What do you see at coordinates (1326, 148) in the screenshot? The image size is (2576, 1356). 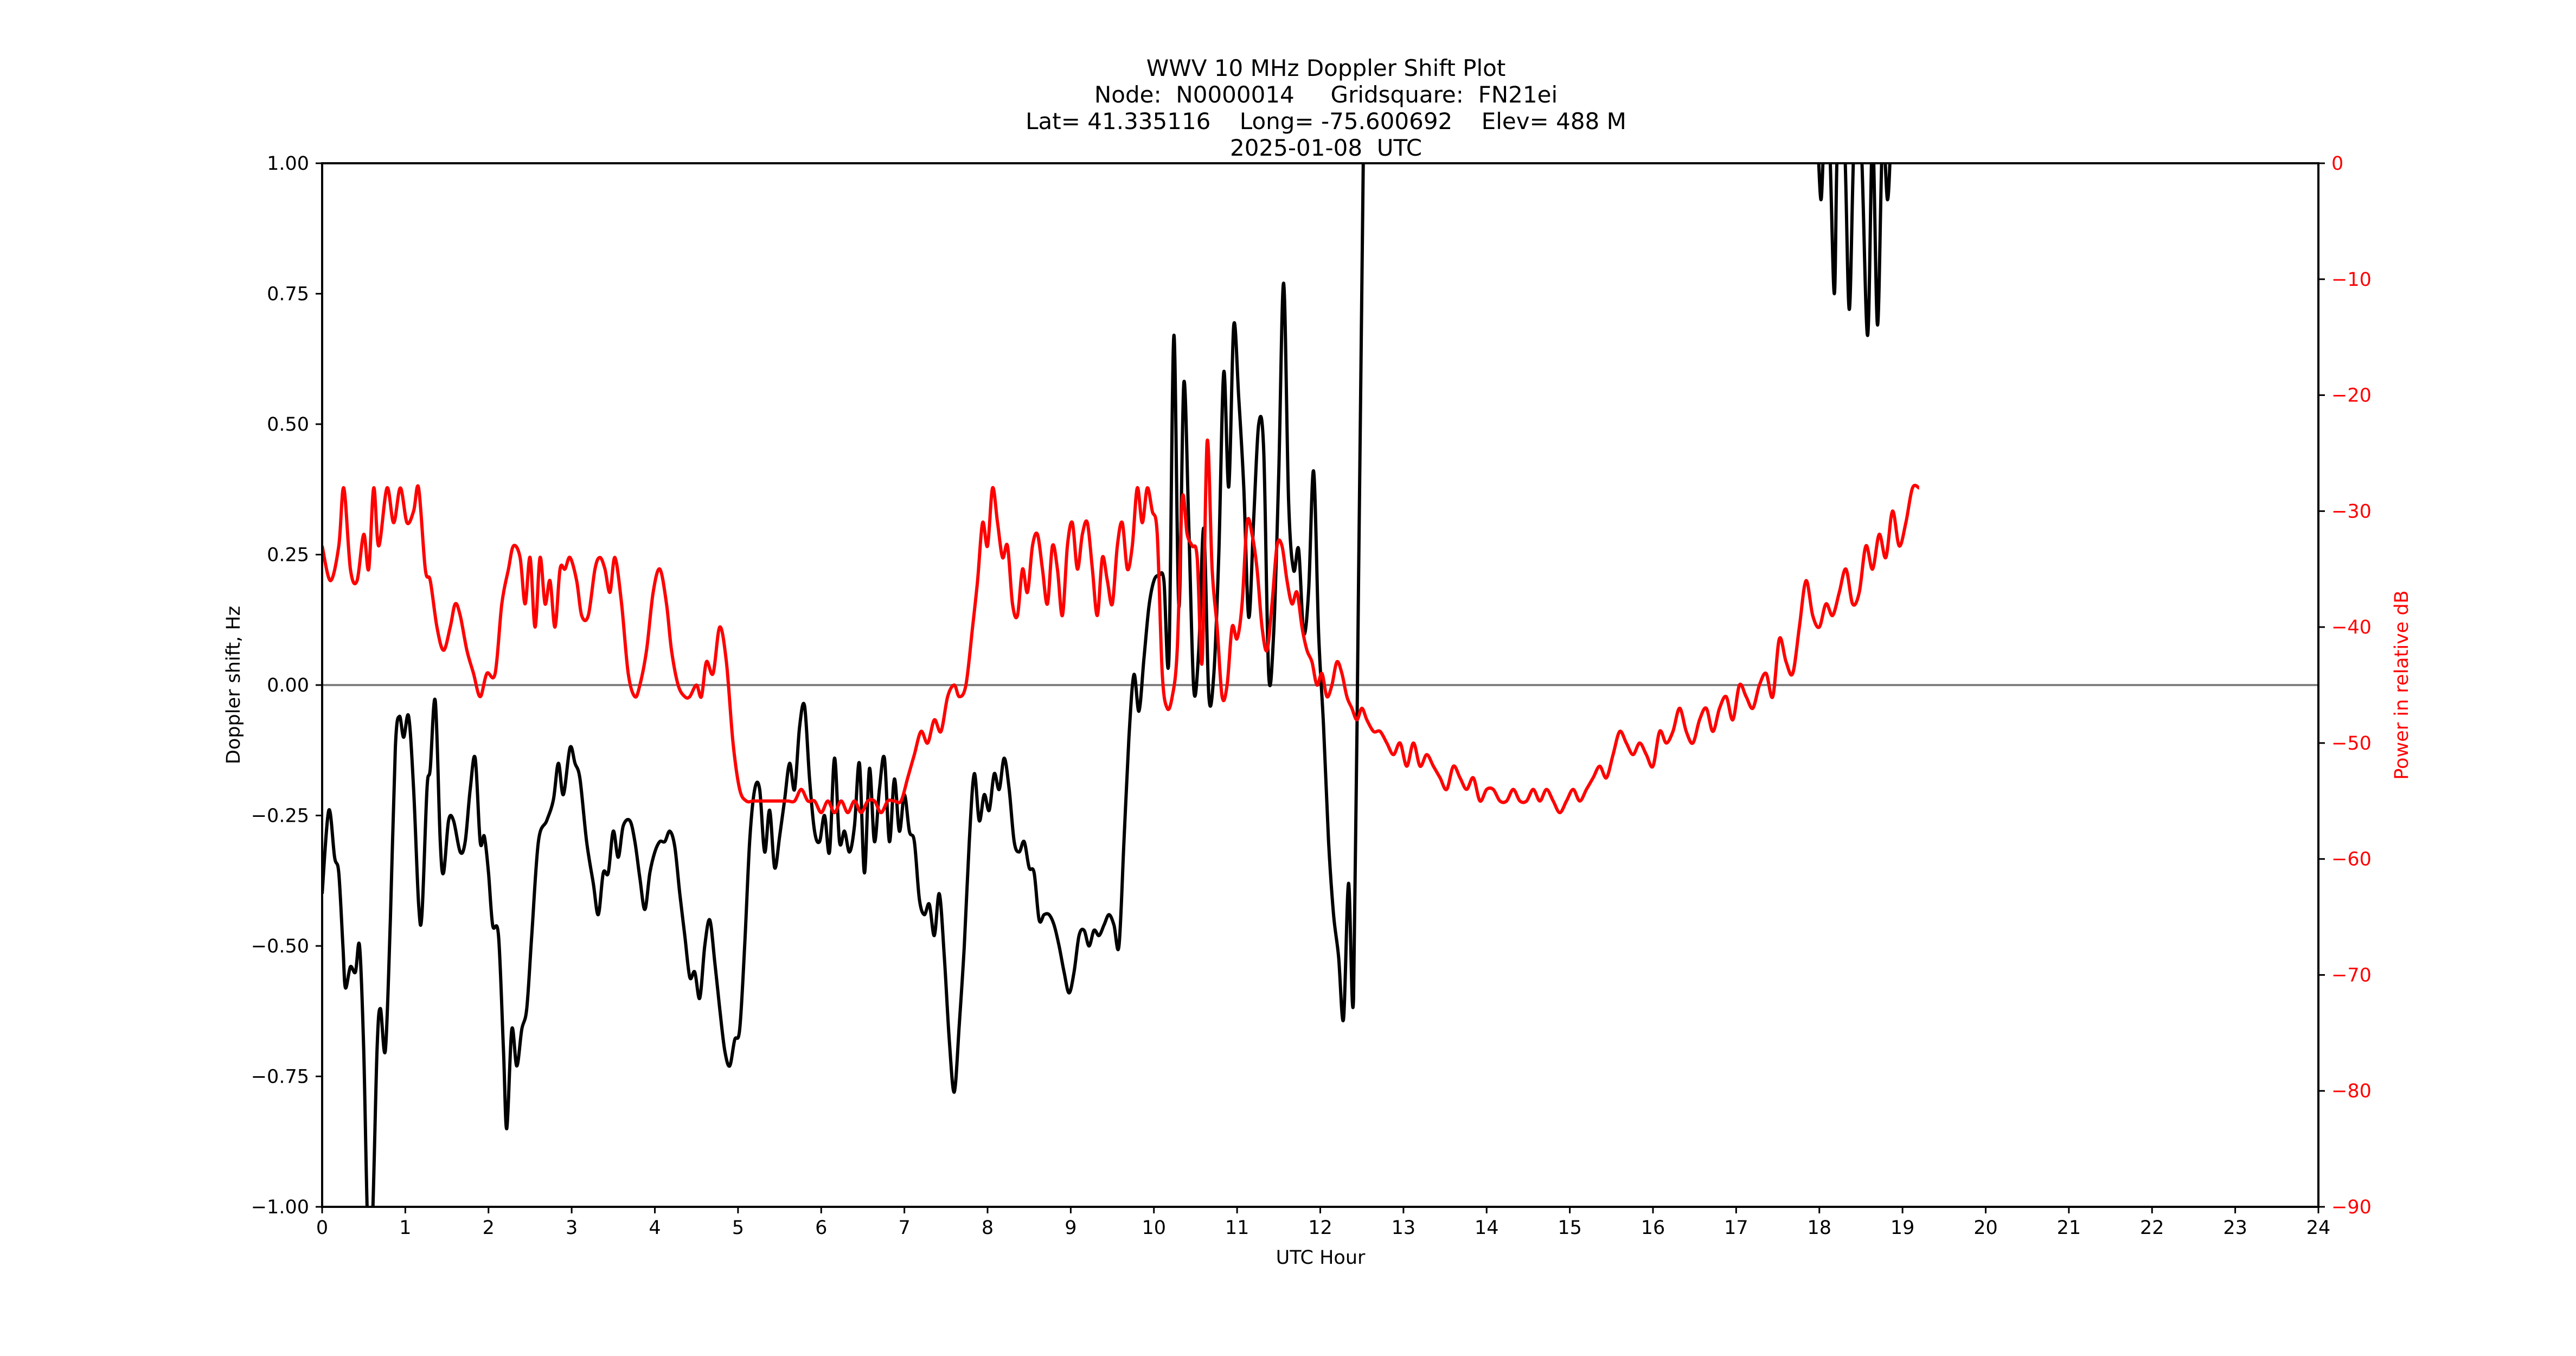 I see `title-line-4: 2025-01-08 UTC` at bounding box center [1326, 148].